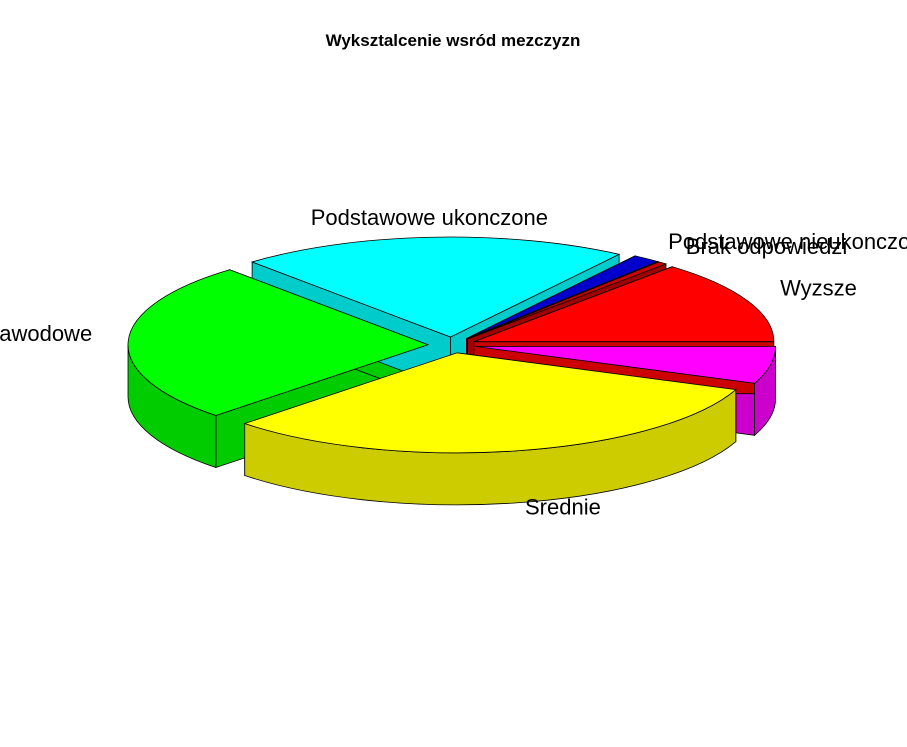 The width and height of the screenshot is (907, 747). I want to click on slice-label: Podstawowe nieukonczone, so click(787, 241).